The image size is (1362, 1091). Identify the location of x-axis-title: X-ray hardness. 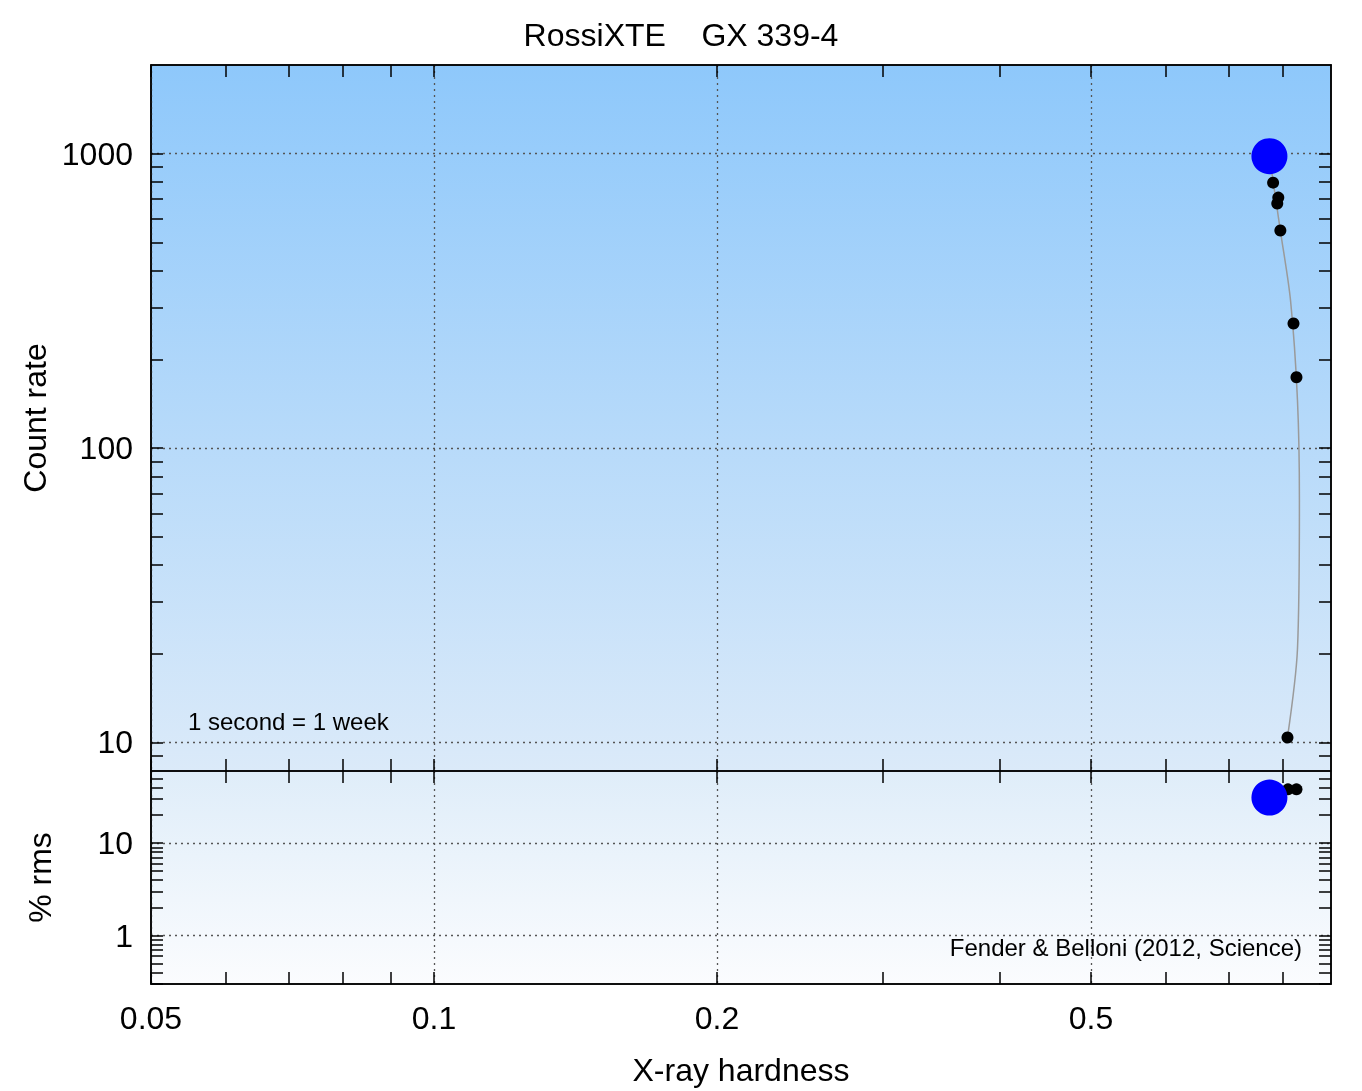
(741, 1070).